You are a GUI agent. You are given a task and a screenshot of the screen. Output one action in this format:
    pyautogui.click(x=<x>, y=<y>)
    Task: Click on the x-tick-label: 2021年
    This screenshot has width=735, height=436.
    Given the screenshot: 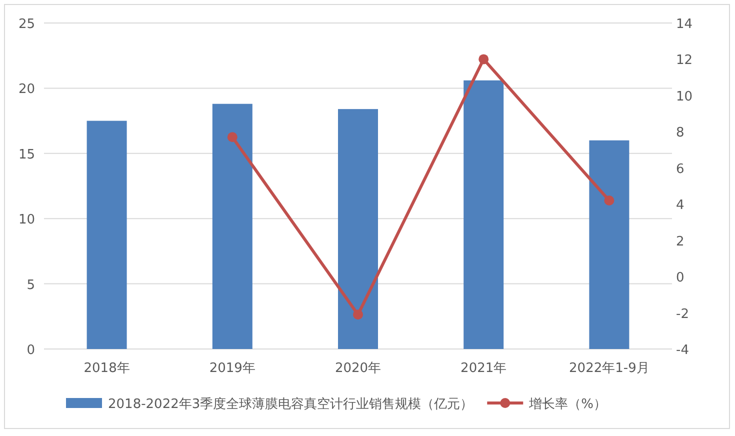 What is the action you would take?
    pyautogui.click(x=483, y=368)
    